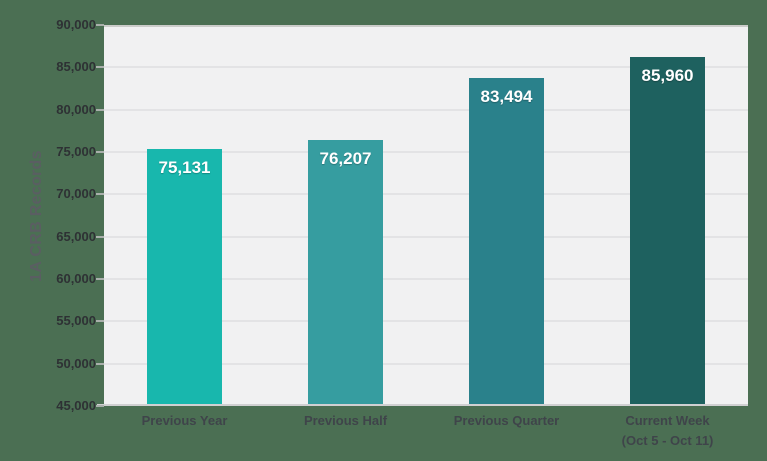 Image resolution: width=767 pixels, height=461 pixels. Describe the element at coordinates (76, 321) in the screenshot. I see `y-tick-label: 55,000` at that location.